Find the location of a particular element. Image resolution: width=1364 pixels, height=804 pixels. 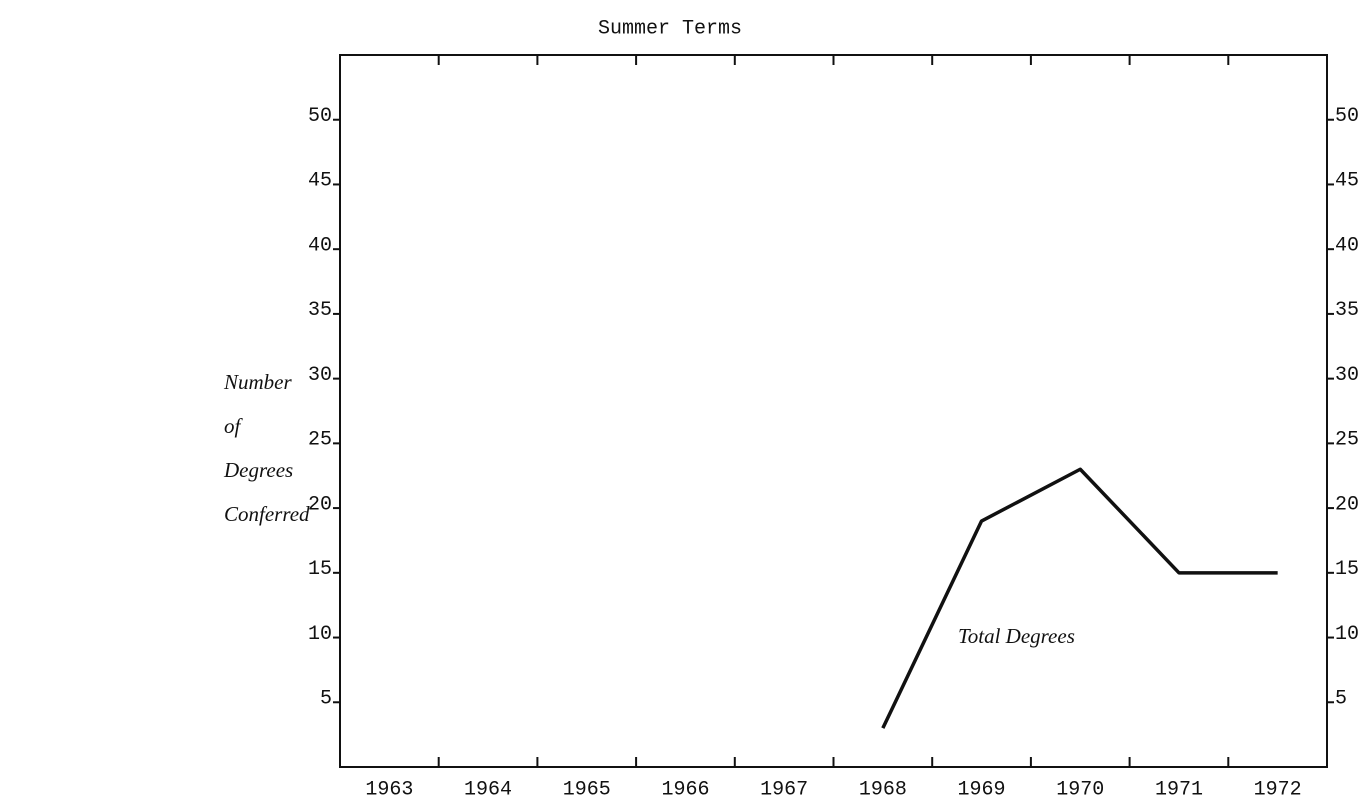

y-axis-label: Conferred is located at coordinates (267, 514).